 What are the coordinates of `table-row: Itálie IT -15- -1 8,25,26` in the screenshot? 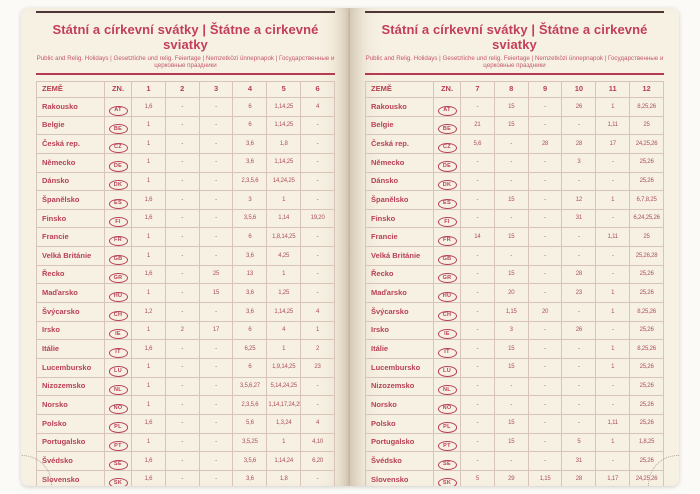 It's located at (514, 349).